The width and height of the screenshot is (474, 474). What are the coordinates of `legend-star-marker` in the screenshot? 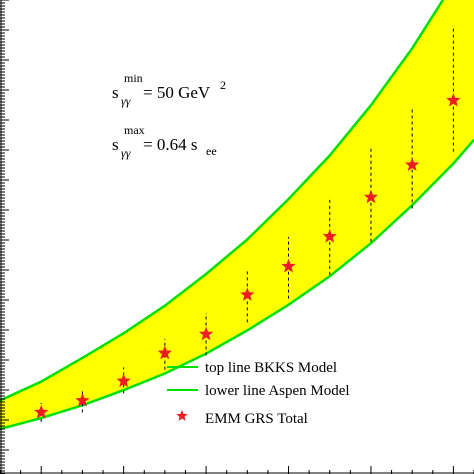 It's located at (182, 415).